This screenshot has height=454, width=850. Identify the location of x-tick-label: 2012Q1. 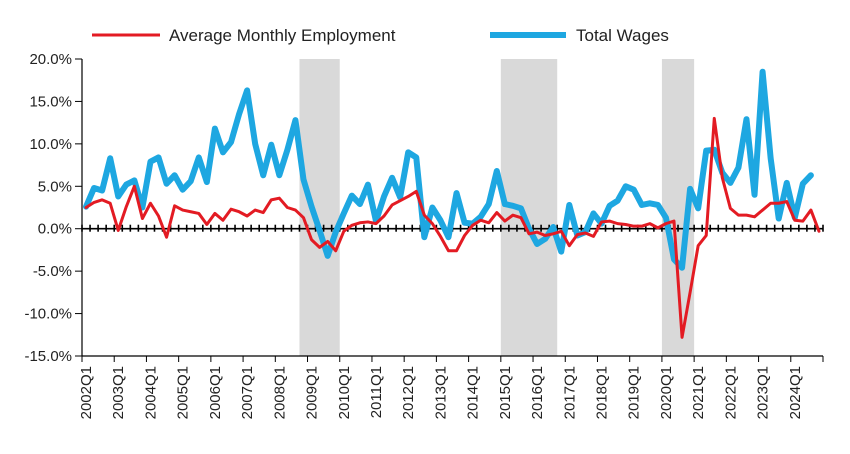
(408, 392).